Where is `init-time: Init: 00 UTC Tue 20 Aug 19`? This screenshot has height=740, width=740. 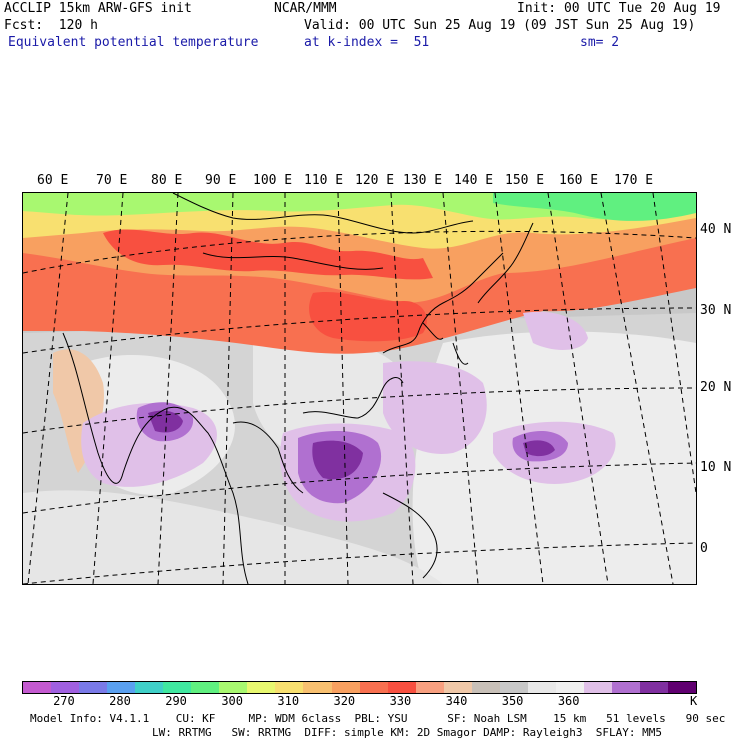
init-time: Init: 00 UTC Tue 20 Aug 19 is located at coordinates (619, 8).